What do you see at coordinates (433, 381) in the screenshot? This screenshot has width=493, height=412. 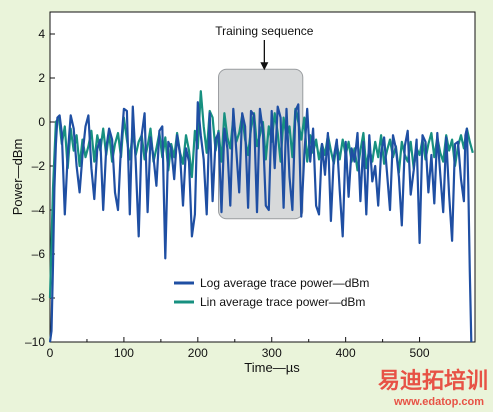 I see `watermark-text: 易迪拓培训` at bounding box center [433, 381].